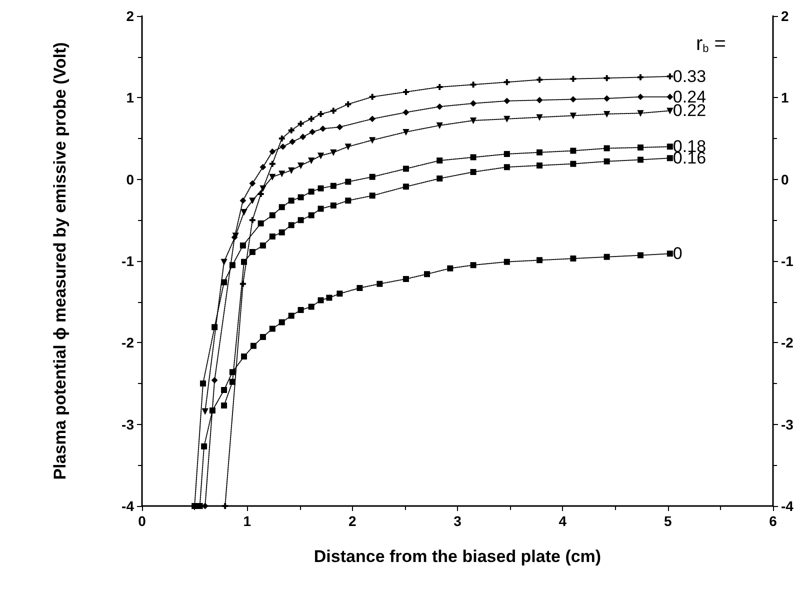 The image size is (798, 589). What do you see at coordinates (130, 98) in the screenshot?
I see `y-tick-label: 1` at bounding box center [130, 98].